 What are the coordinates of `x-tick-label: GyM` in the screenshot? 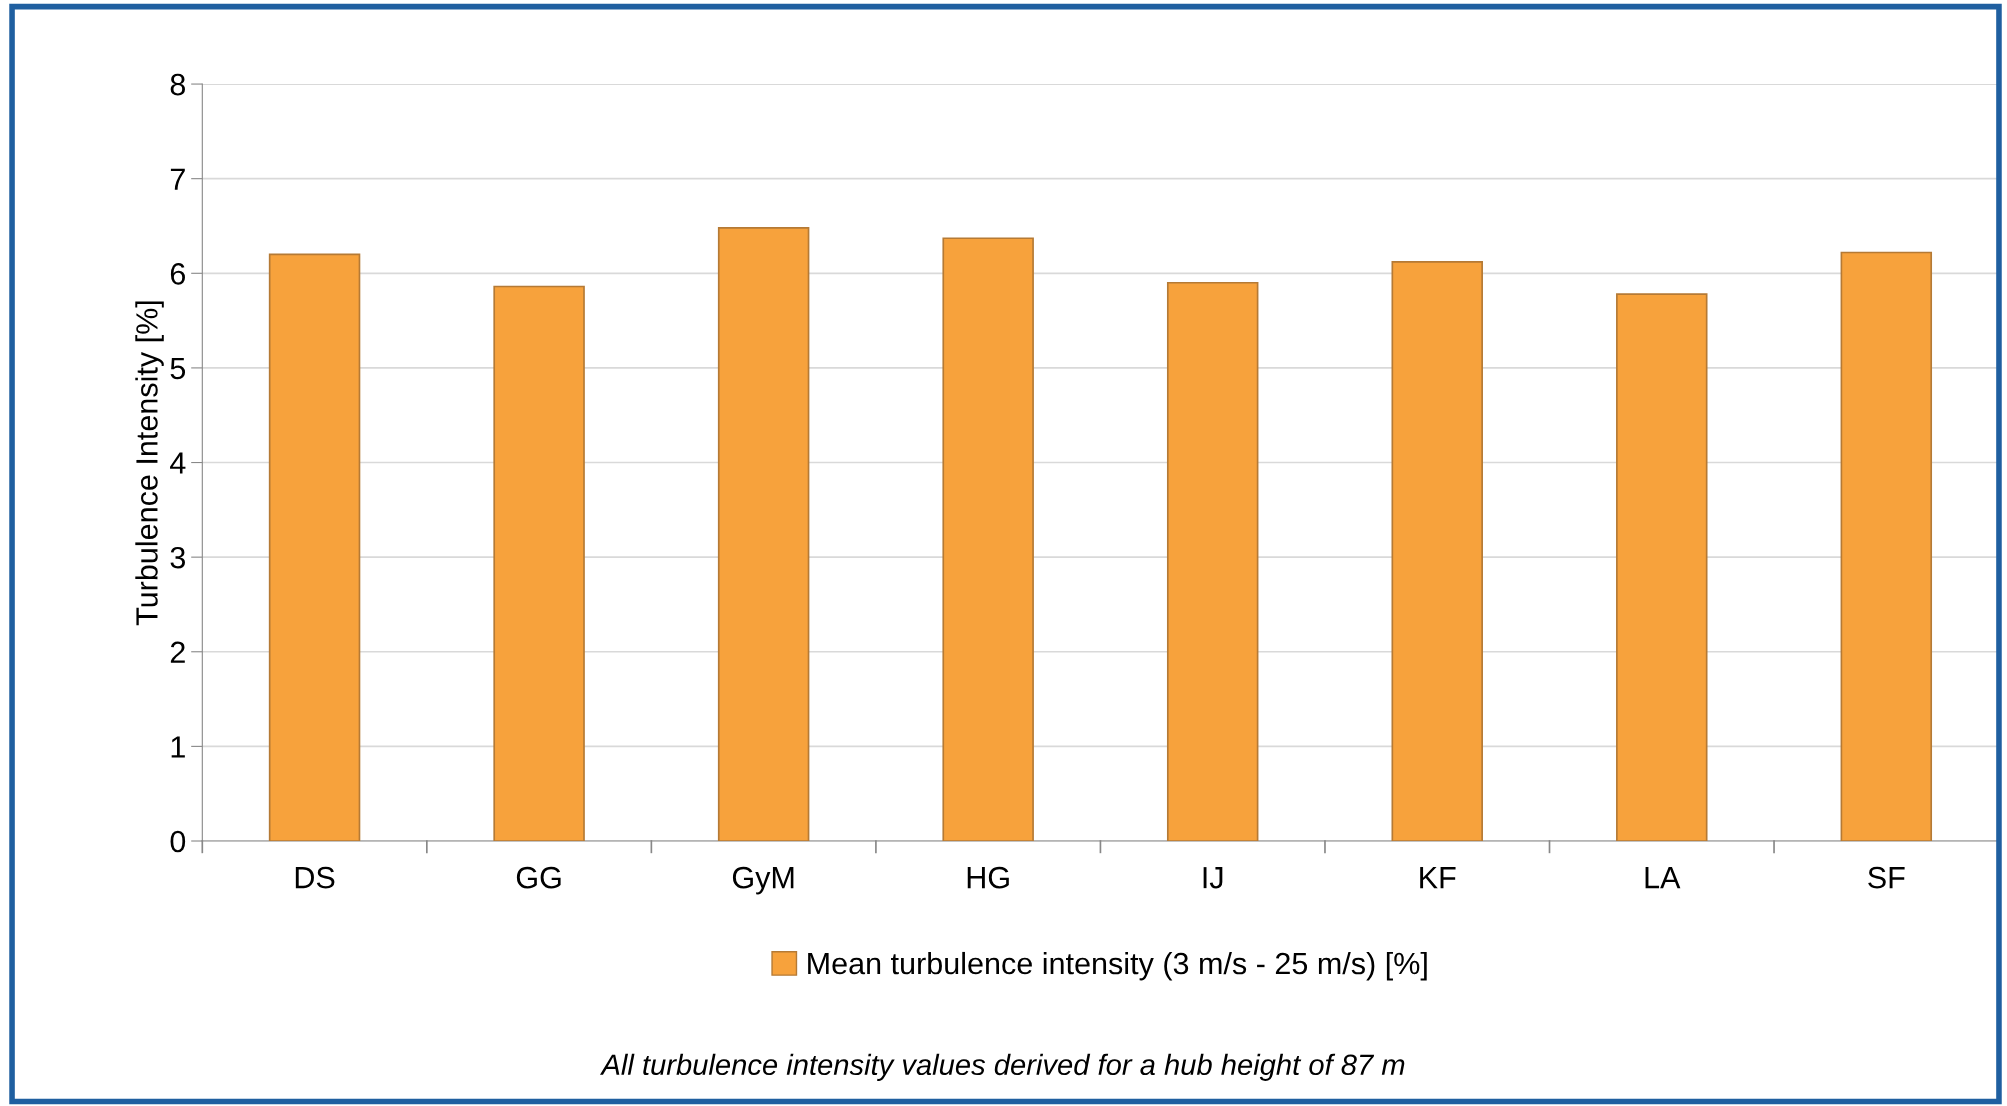 It's located at (763, 880).